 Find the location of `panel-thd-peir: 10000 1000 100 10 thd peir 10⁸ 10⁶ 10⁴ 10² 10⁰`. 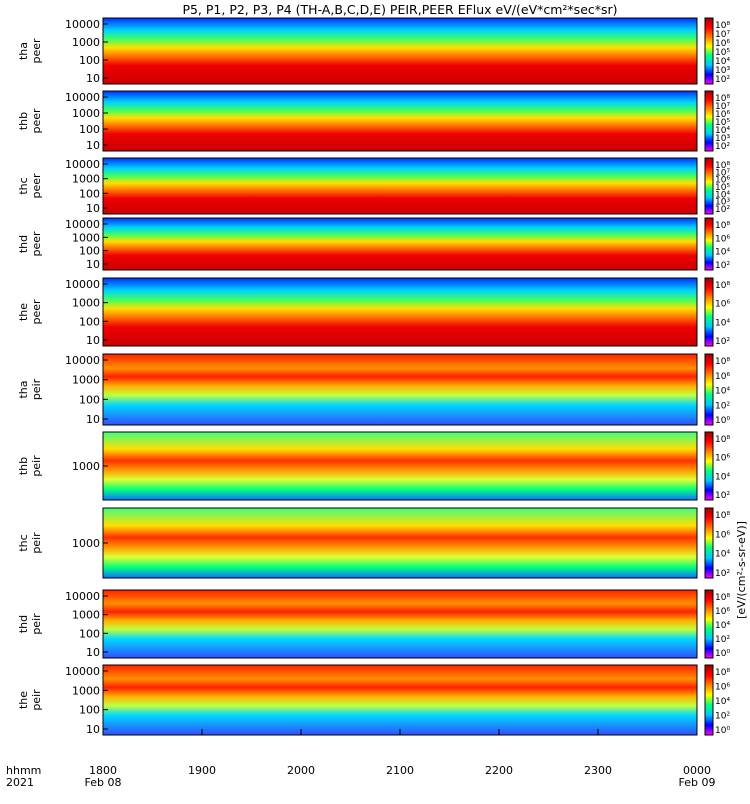

panel-thd-peir: 10000 1000 100 10 thd peir 10⁸ 10⁶ 10⁴ 10² 10⁰ is located at coordinates (373, 624).